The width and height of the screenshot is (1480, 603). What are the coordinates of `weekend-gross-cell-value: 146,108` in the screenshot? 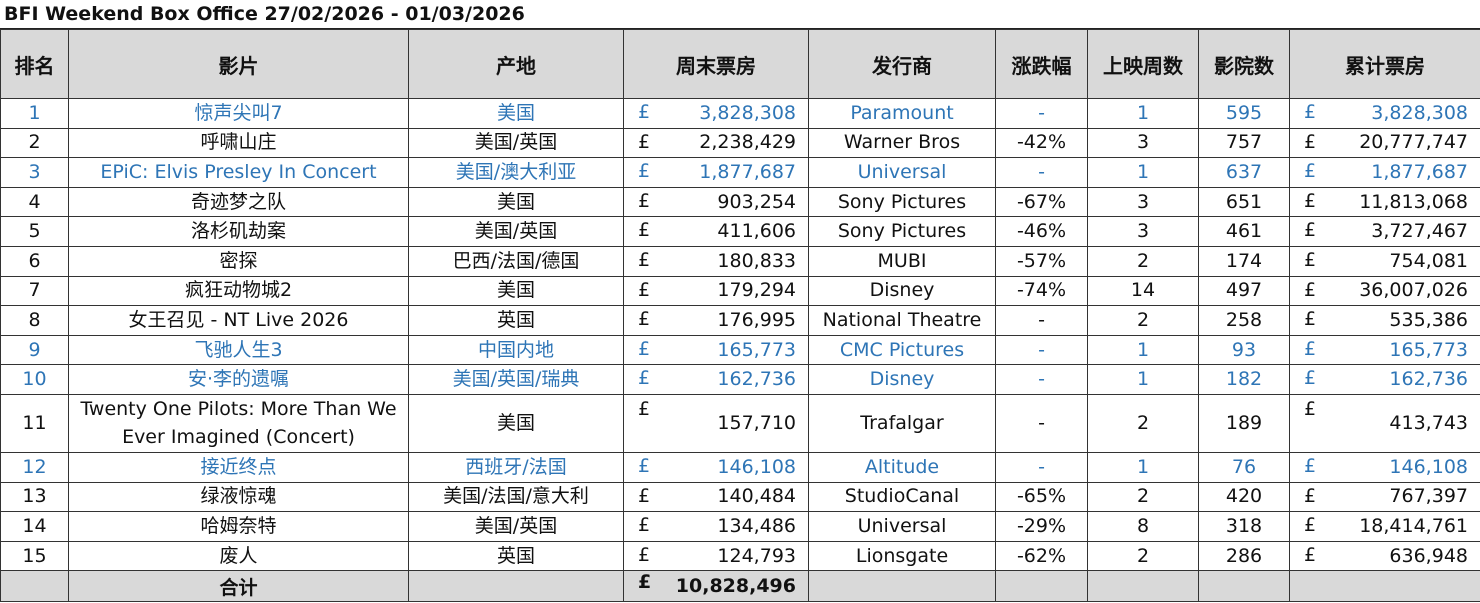 It's located at (756, 466).